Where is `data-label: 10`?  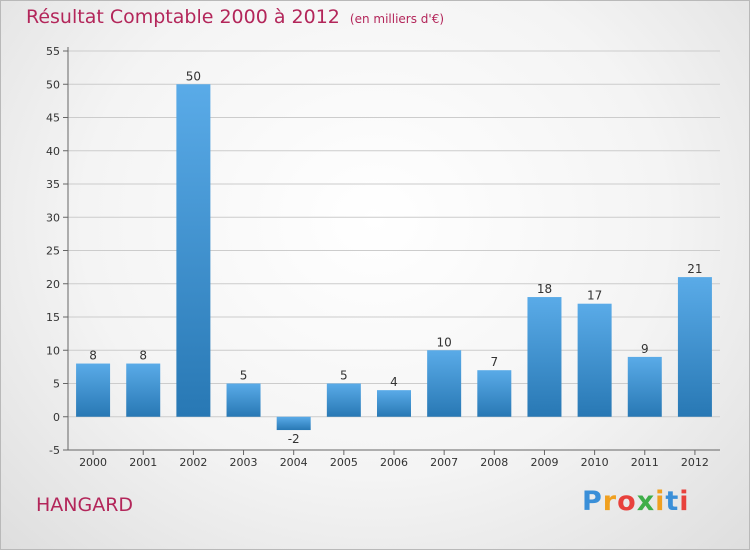 data-label: 10 is located at coordinates (444, 342).